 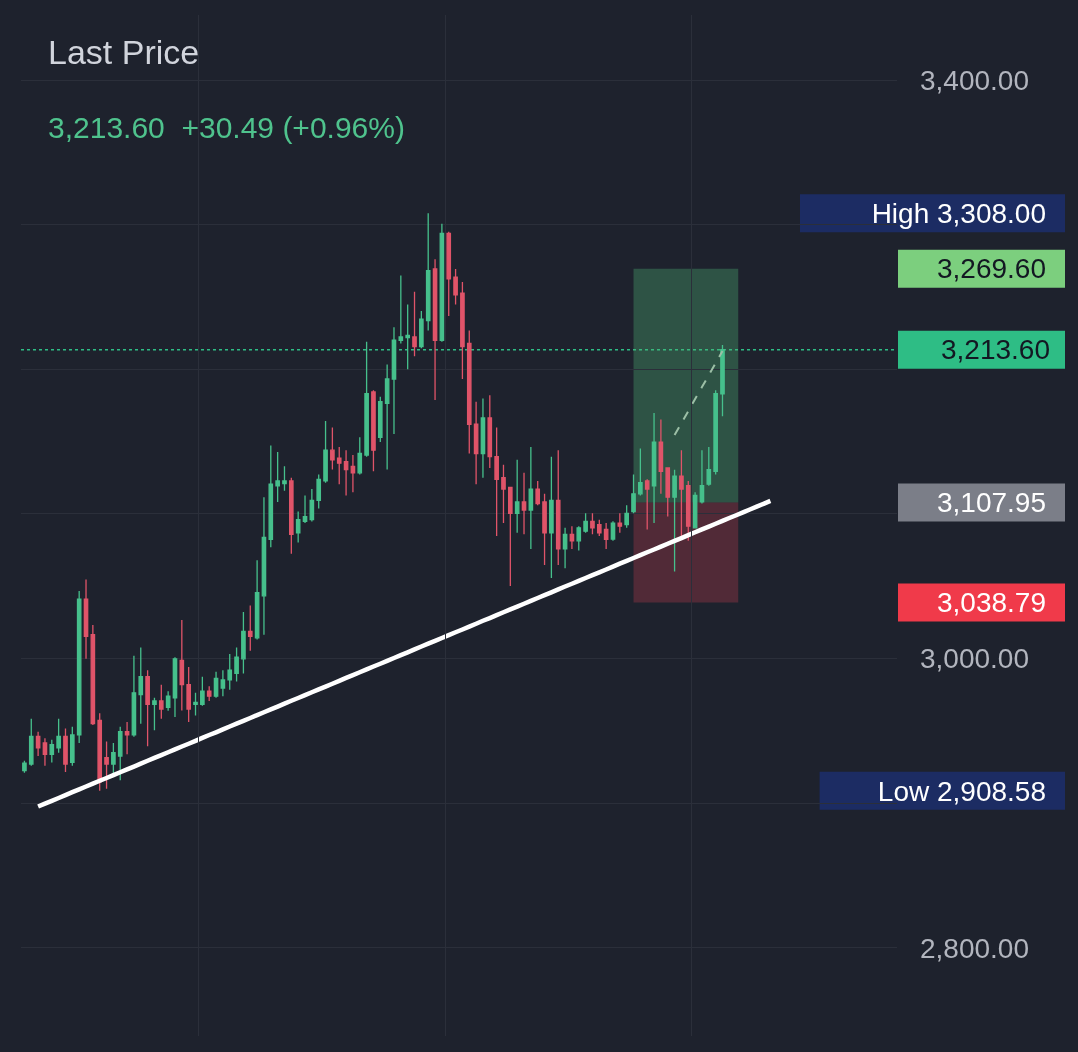 What do you see at coordinates (995, 349) in the screenshot?
I see `ref-line-label: 3,213.60` at bounding box center [995, 349].